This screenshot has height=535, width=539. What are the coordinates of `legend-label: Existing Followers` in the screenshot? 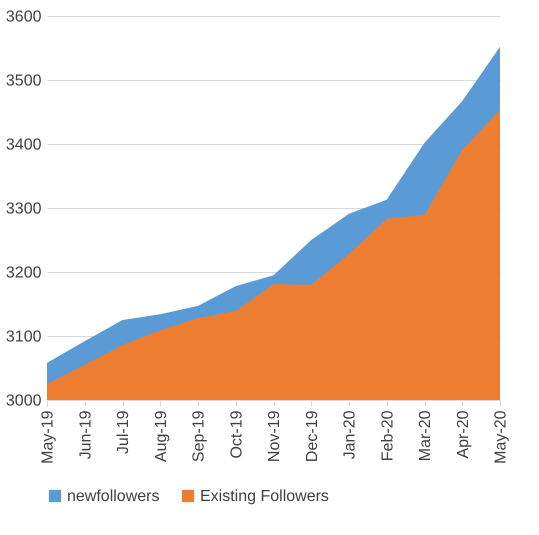 It's located at (264, 496).